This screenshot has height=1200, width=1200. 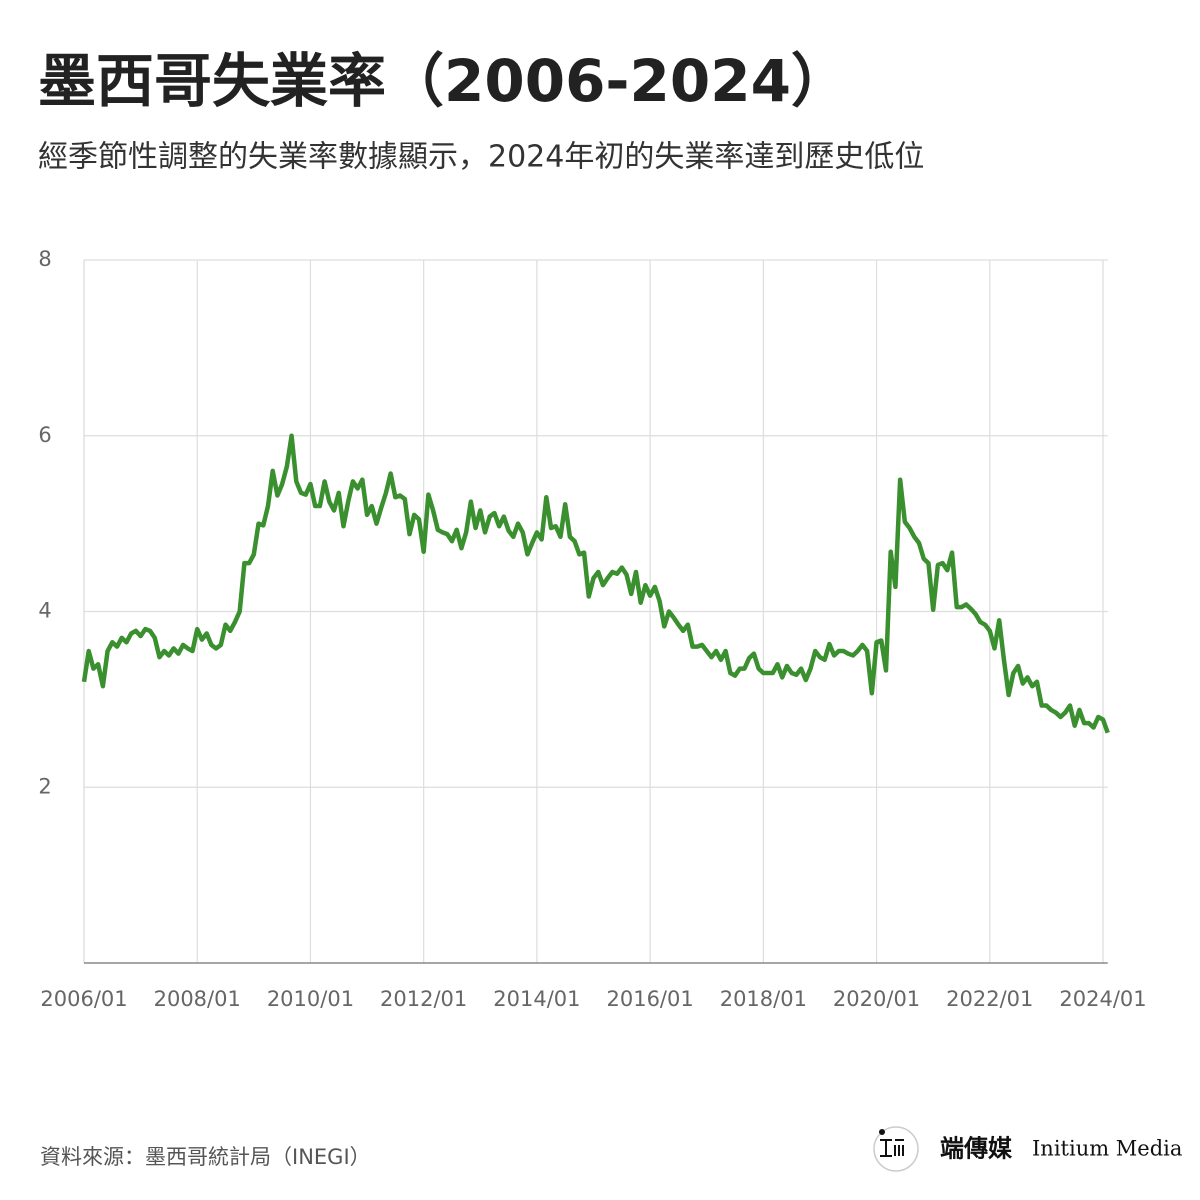 What do you see at coordinates (649, 999) in the screenshot?
I see `x-tick-label: 2016/01` at bounding box center [649, 999].